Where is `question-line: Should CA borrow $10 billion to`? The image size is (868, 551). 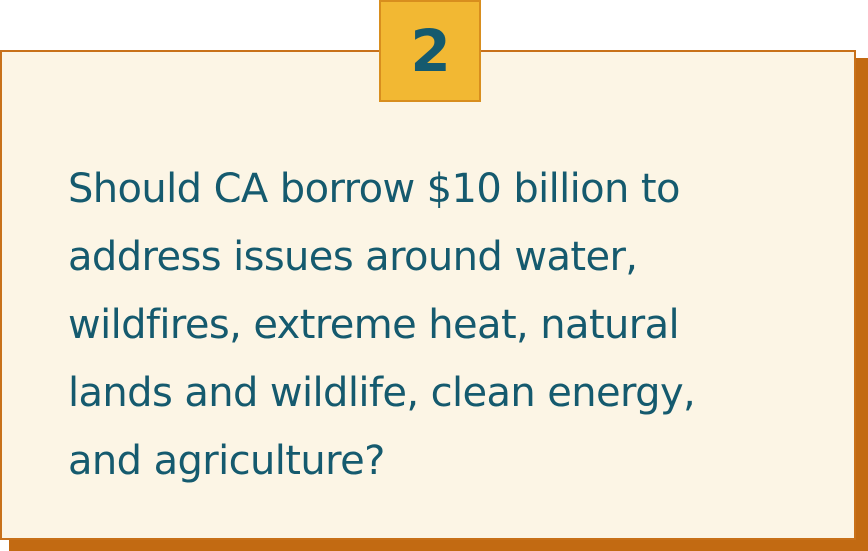 question-line: Should CA borrow $10 billion to is located at coordinates (374, 189).